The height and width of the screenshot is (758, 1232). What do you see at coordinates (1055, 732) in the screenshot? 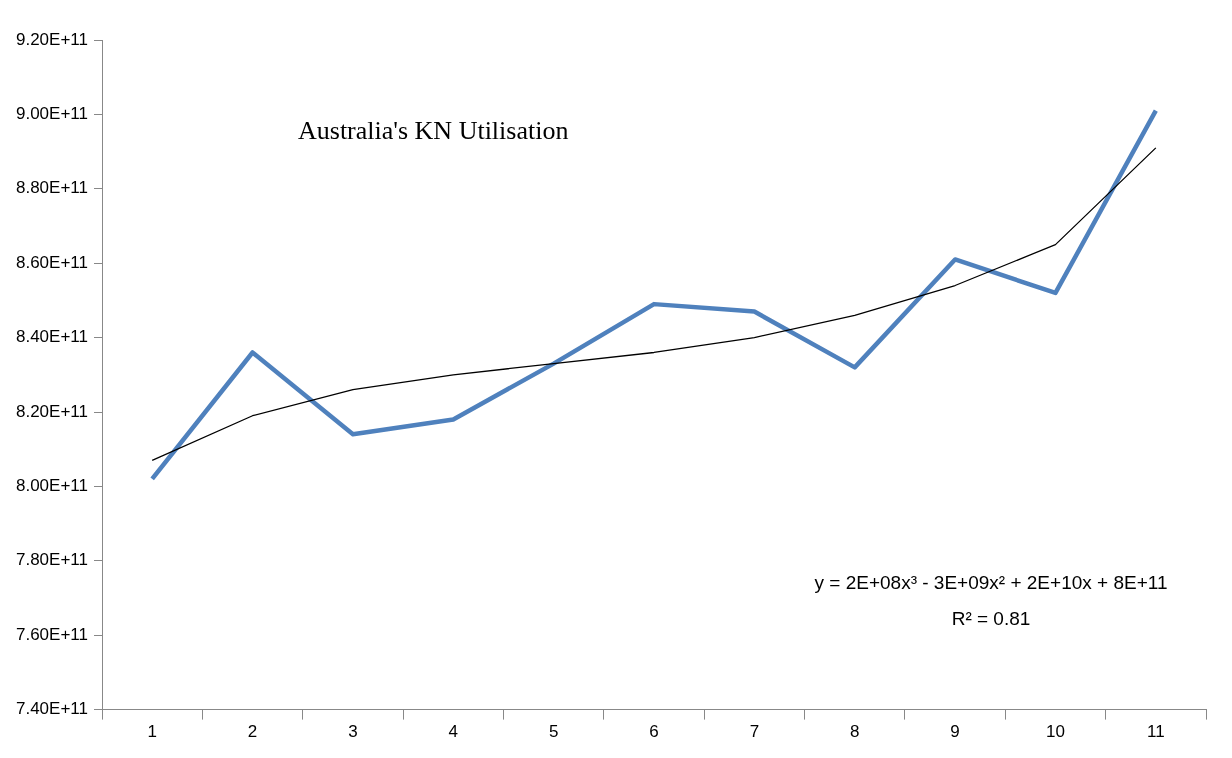
I see `x-tick-label: 10` at bounding box center [1055, 732].